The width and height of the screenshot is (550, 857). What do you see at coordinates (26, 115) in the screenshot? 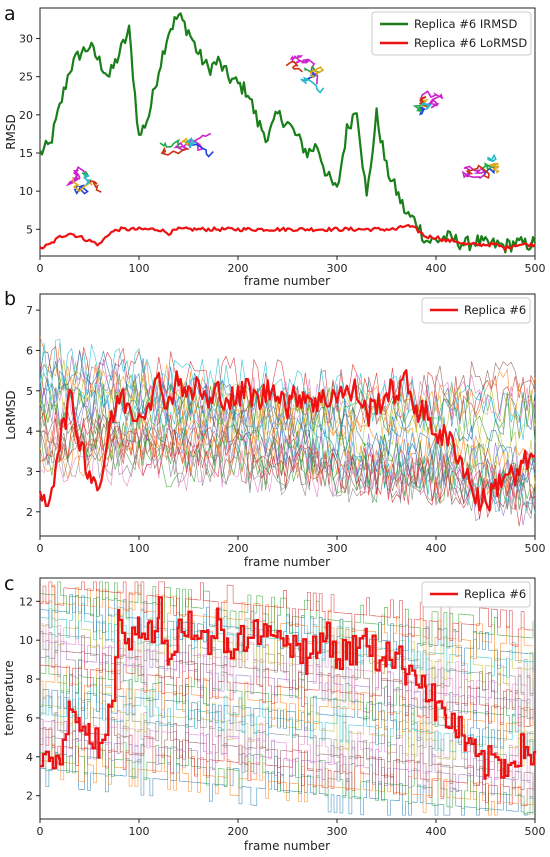
I see `y-tick-label-a-3: 20` at bounding box center [26, 115].